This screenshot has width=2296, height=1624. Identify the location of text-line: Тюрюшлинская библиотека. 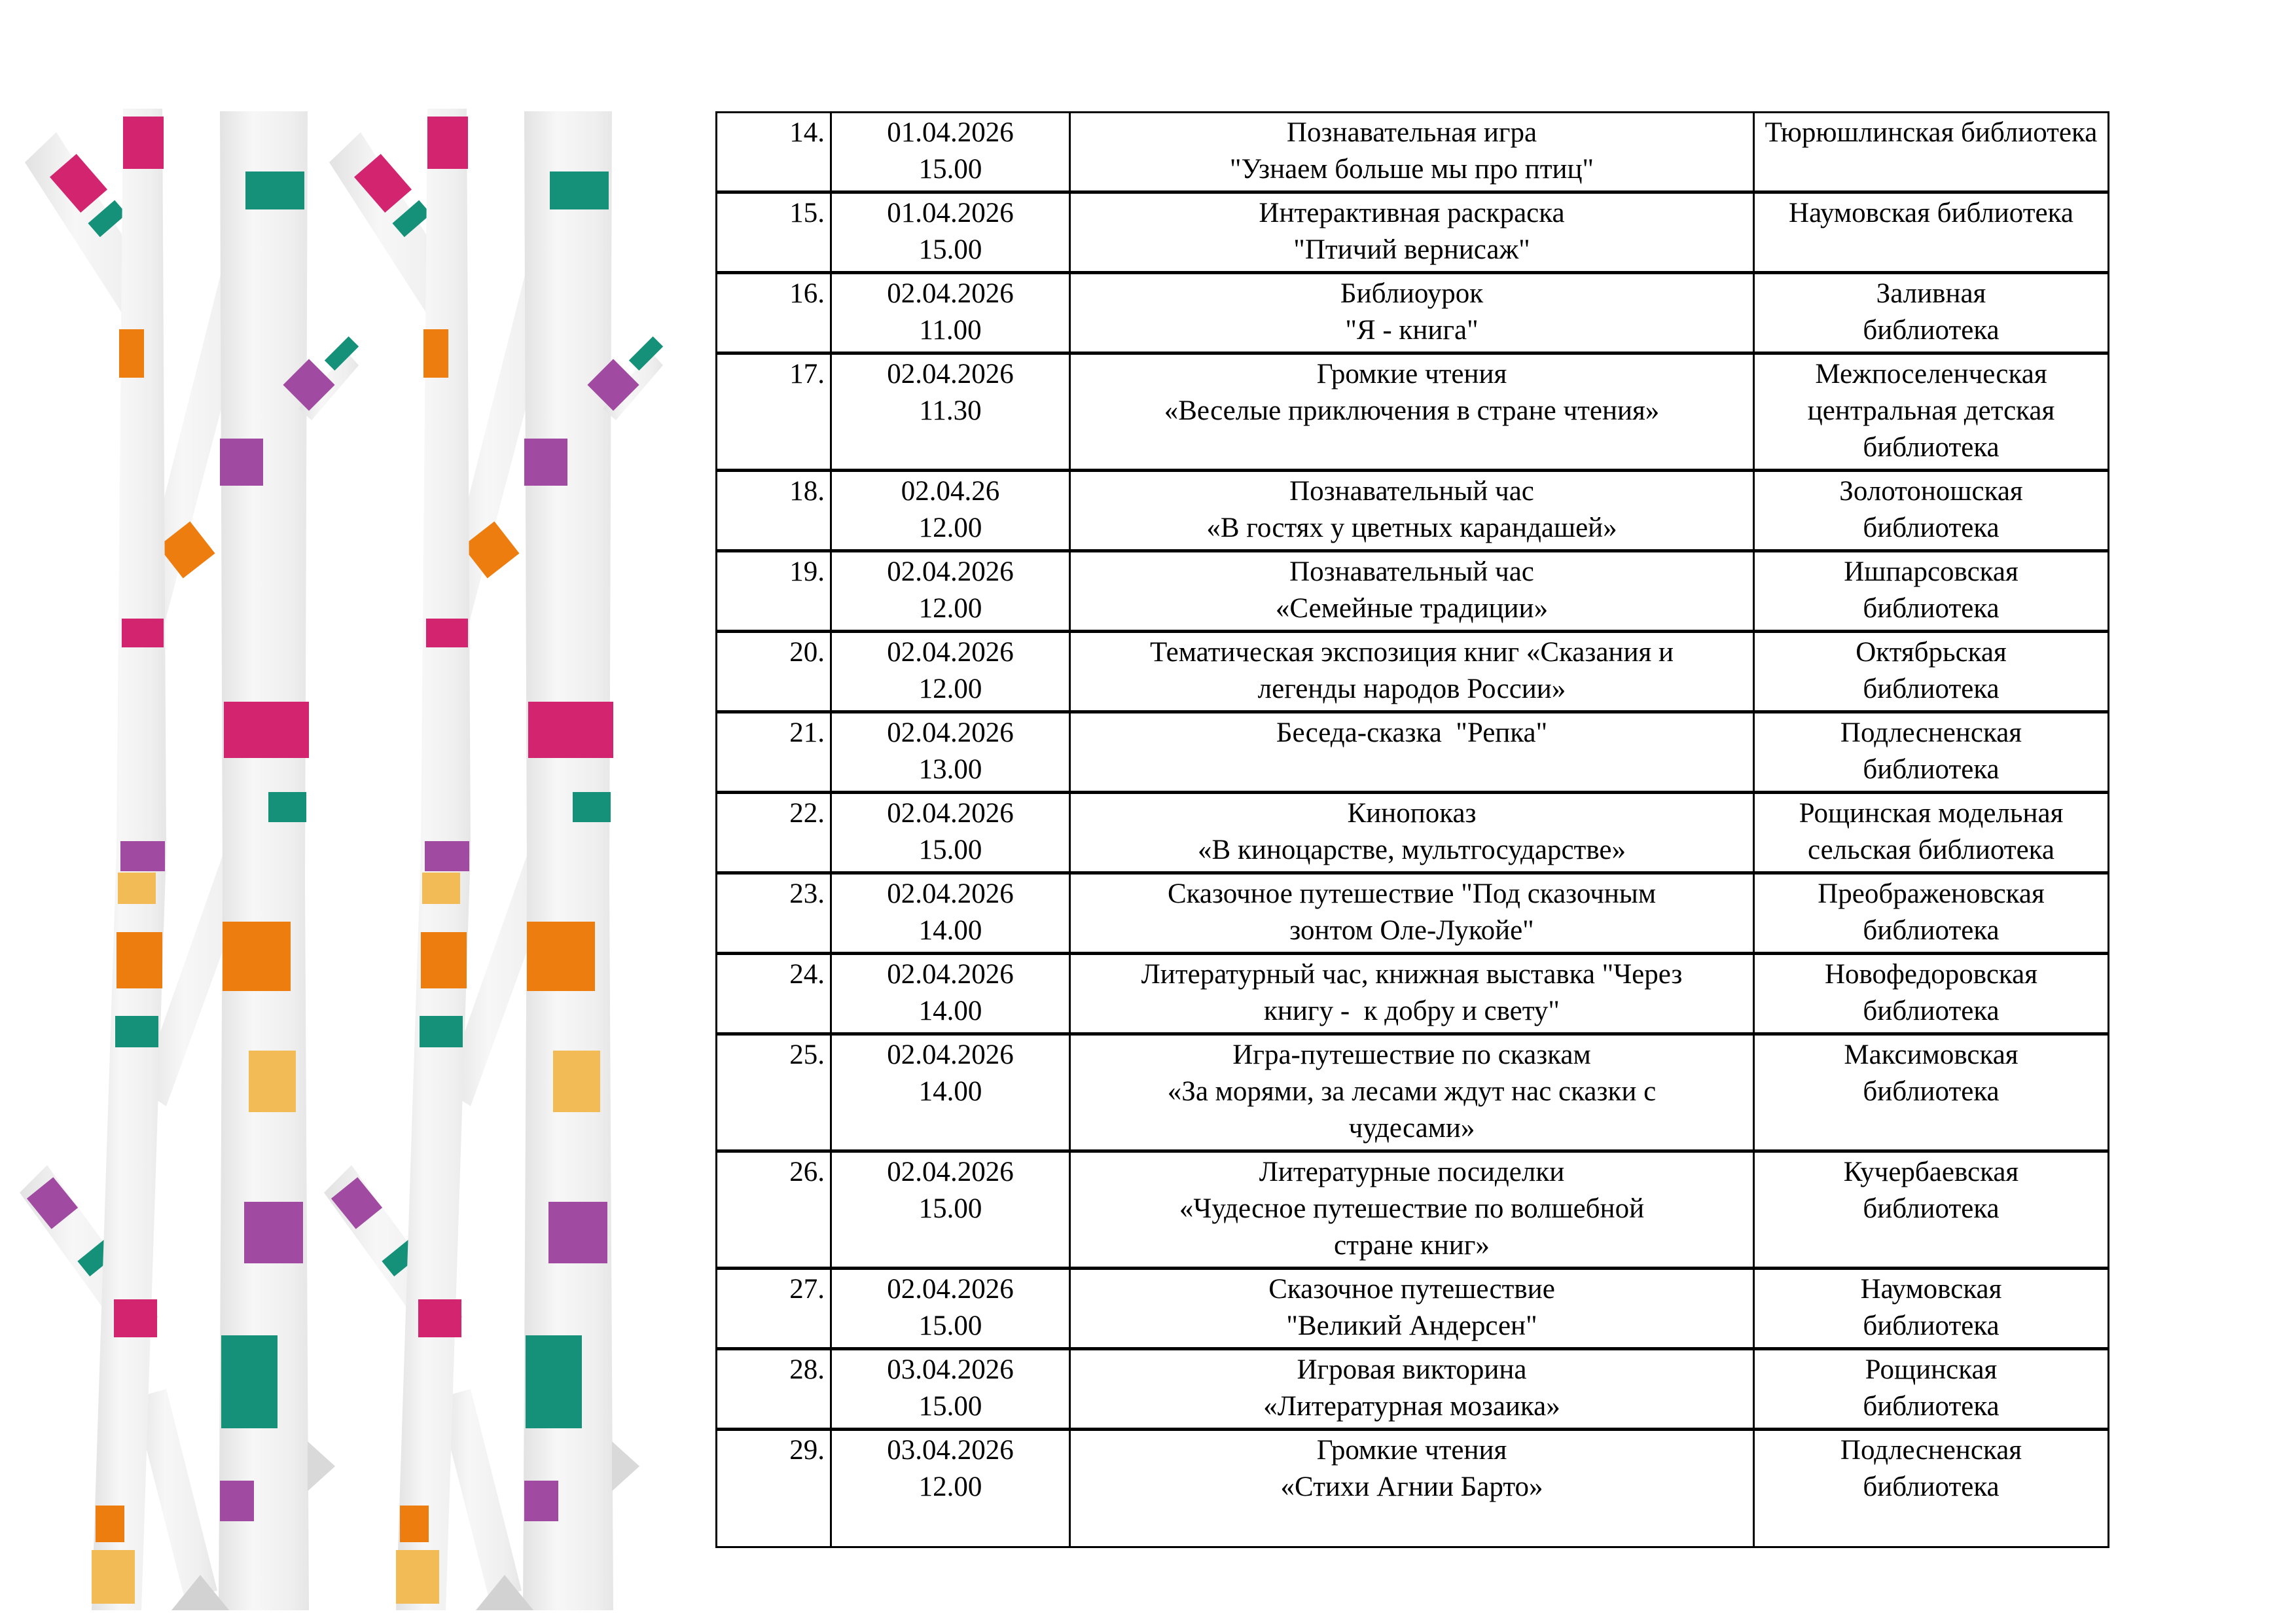
(1931, 132).